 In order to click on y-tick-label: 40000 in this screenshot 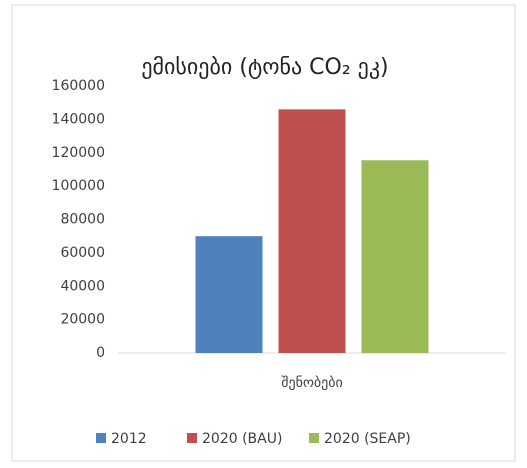, I will do `click(82, 286)`.